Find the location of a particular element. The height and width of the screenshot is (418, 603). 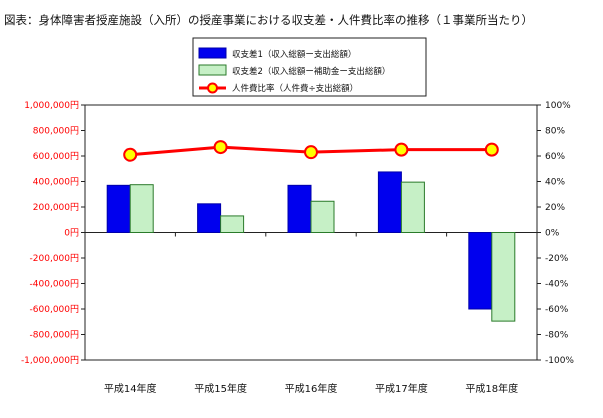

left-tick-label: 200,000円 is located at coordinates (56, 207).